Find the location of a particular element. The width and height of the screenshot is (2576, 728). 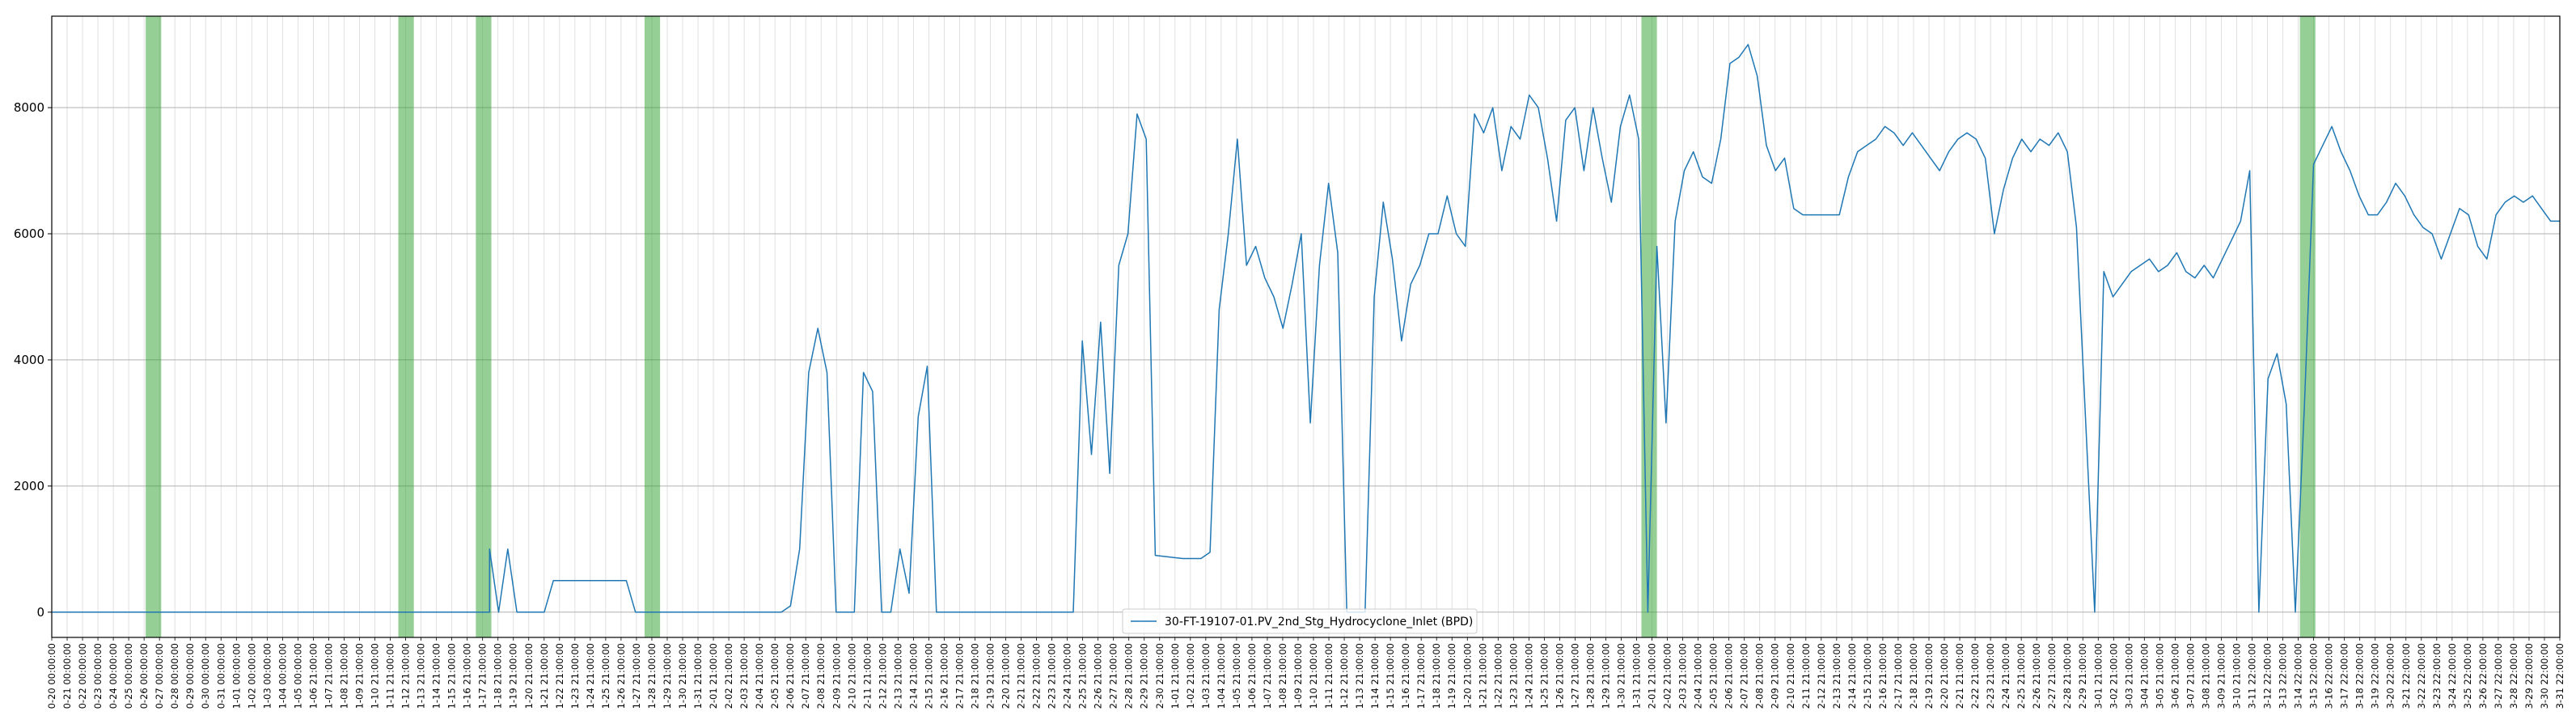

x-tick-label: 0-31 00:00:00 is located at coordinates (221, 676).